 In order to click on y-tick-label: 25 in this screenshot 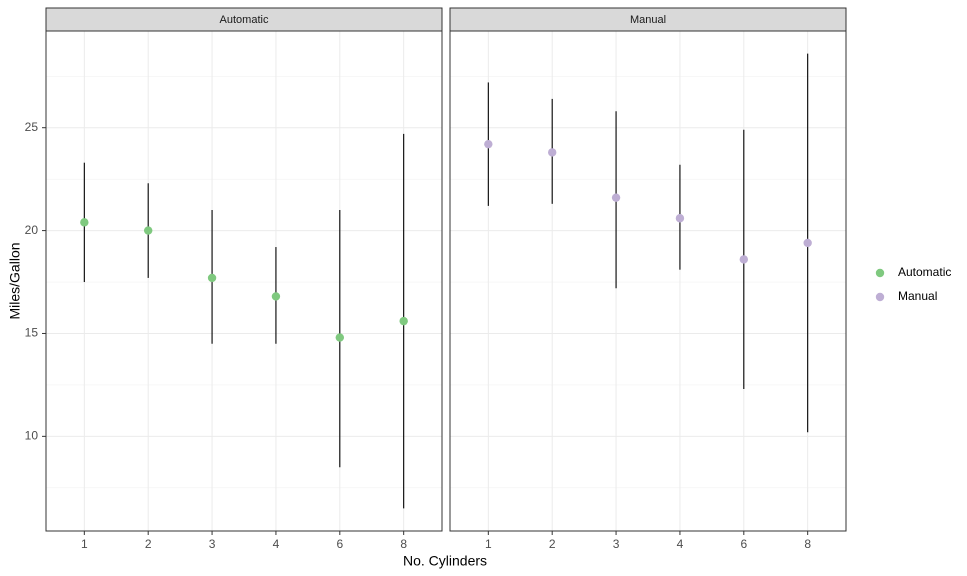, I will do `click(32, 127)`.